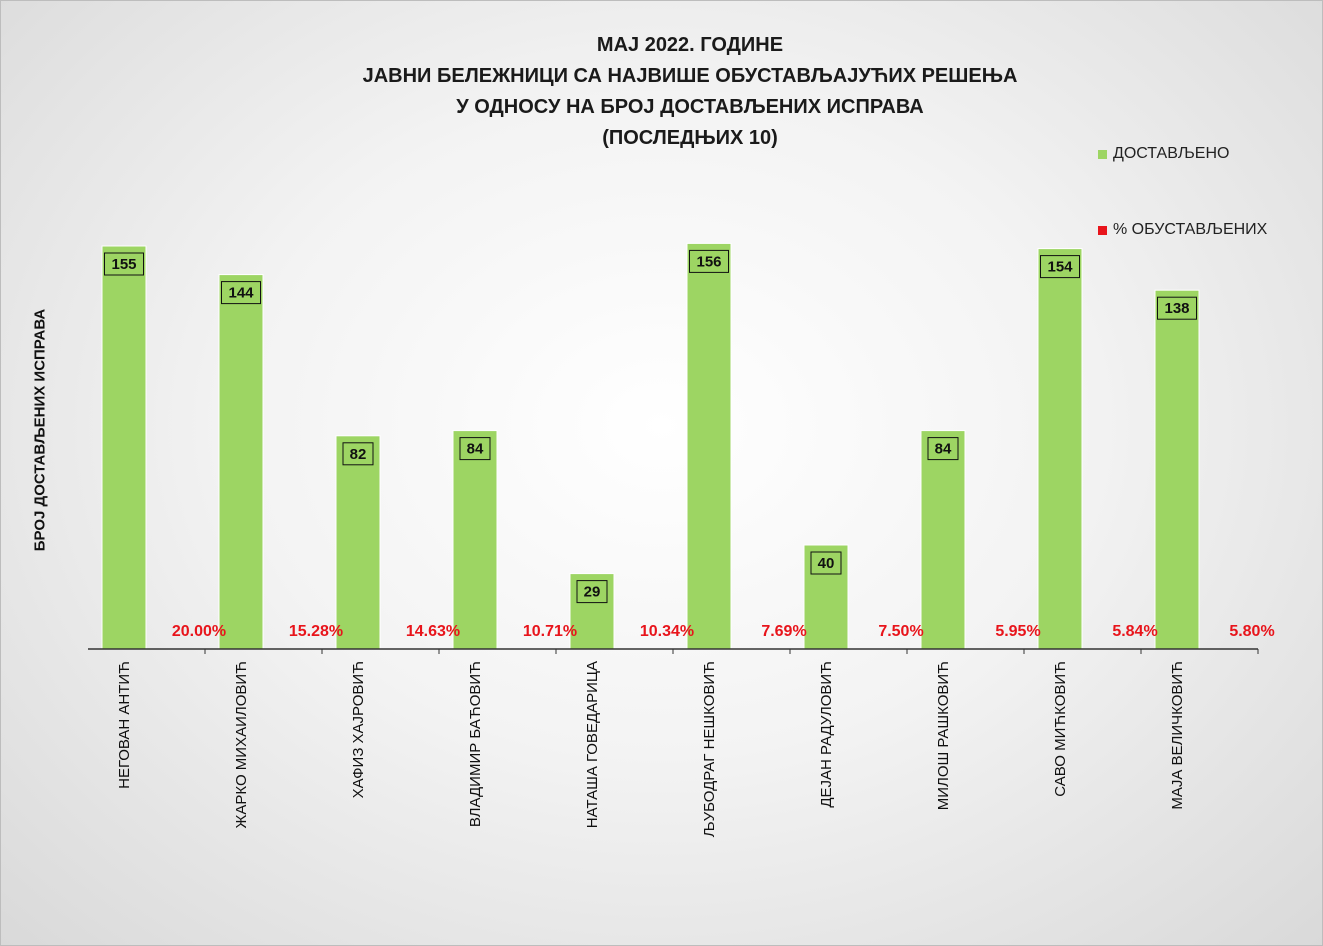 This screenshot has width=1323, height=946. I want to click on legend-swatch-suspended, so click(1102, 230).